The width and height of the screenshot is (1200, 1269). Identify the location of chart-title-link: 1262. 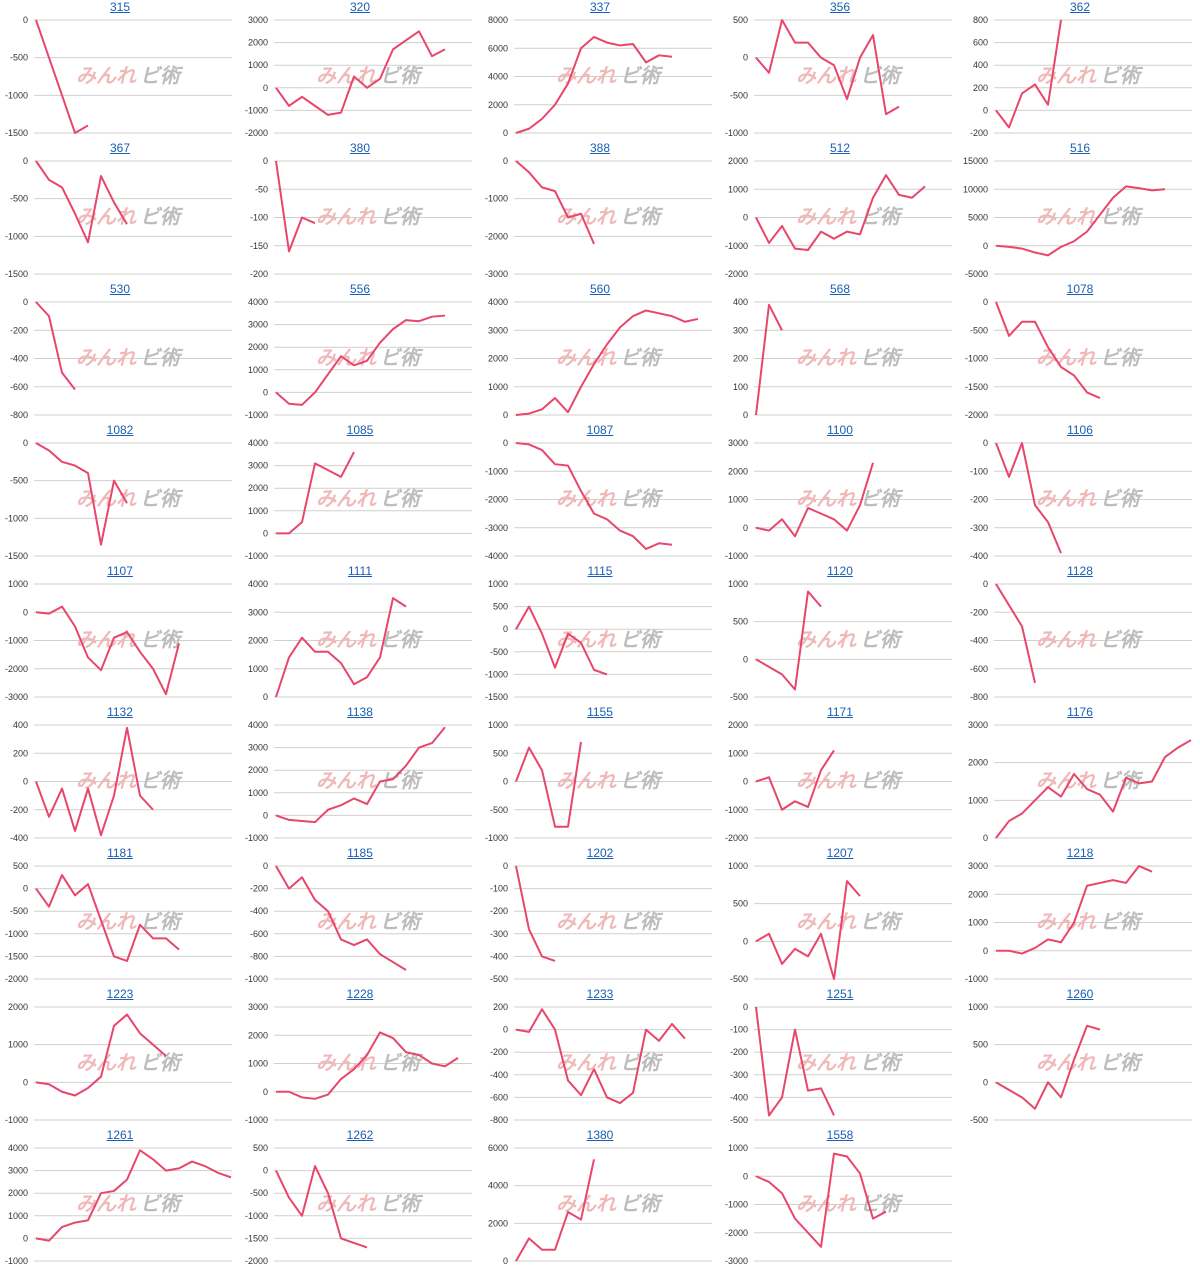
(360, 1135).